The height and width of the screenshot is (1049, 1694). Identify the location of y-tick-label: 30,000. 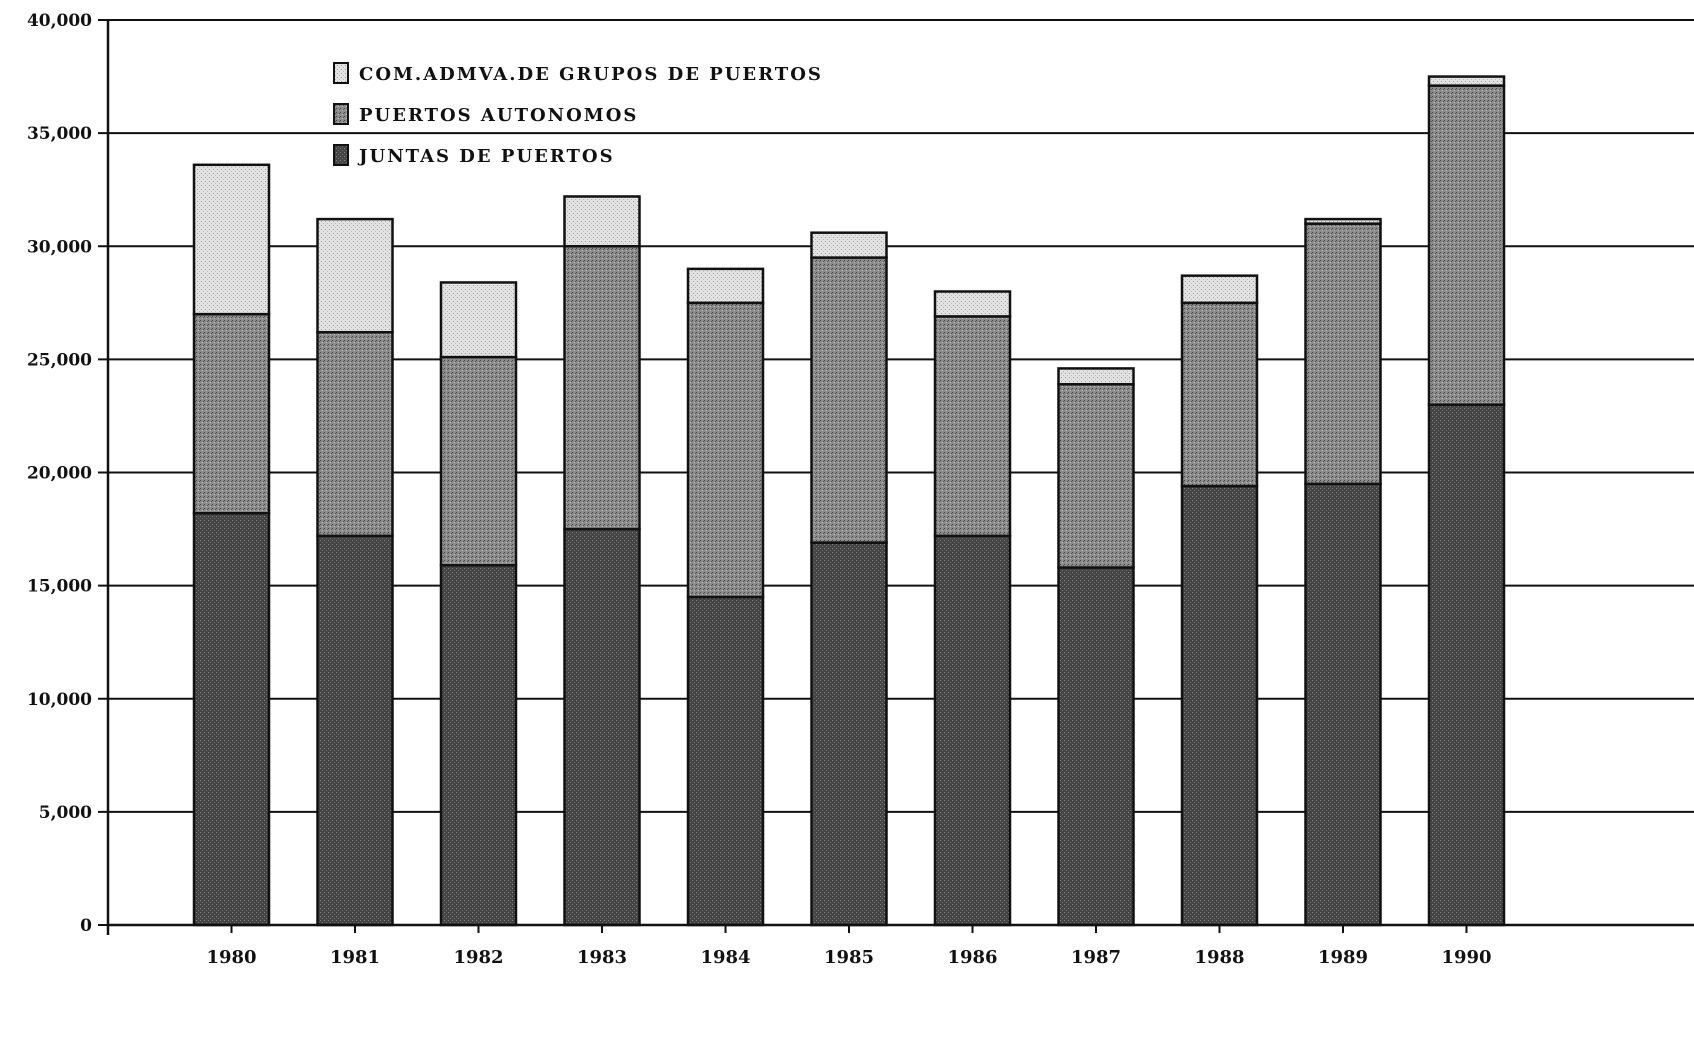
(59, 247).